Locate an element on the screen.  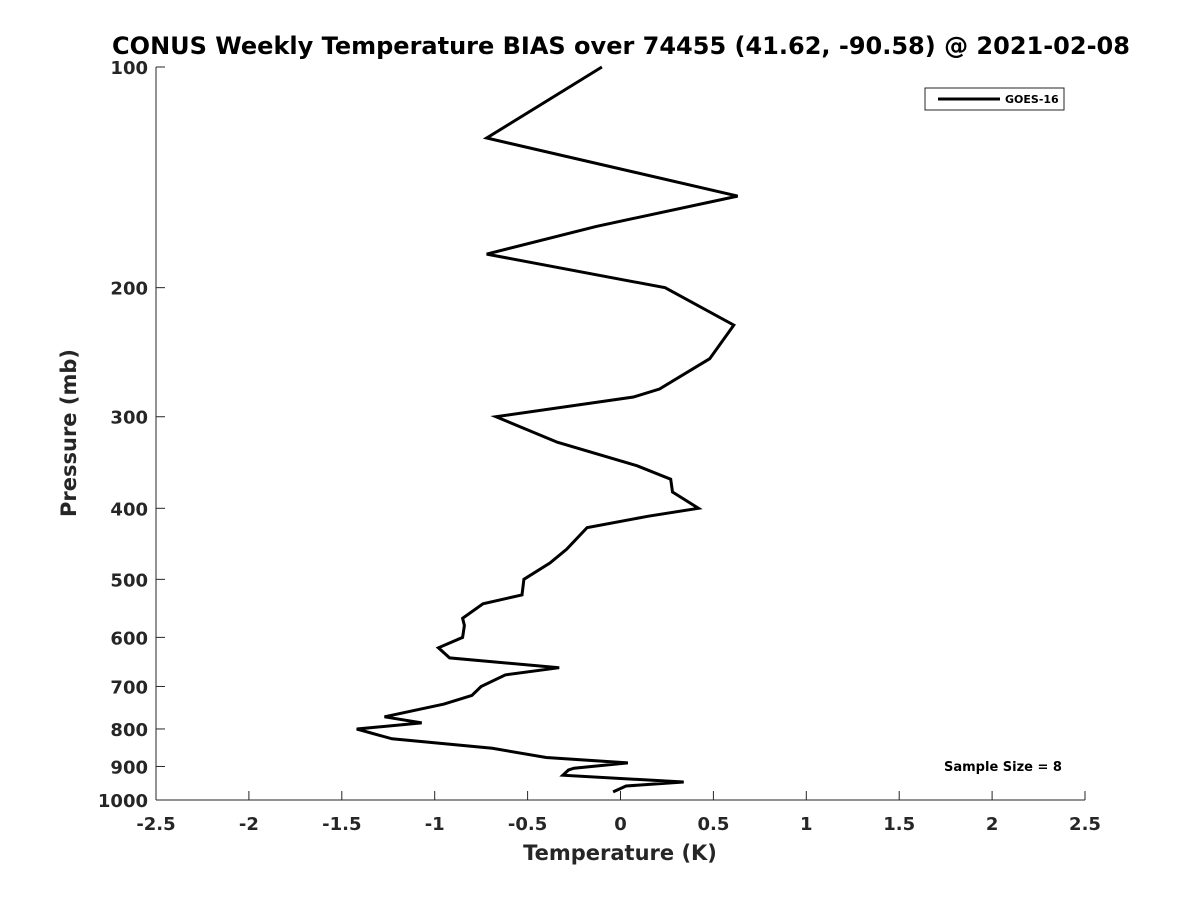
y-tick-label: 800 is located at coordinates (129, 730).